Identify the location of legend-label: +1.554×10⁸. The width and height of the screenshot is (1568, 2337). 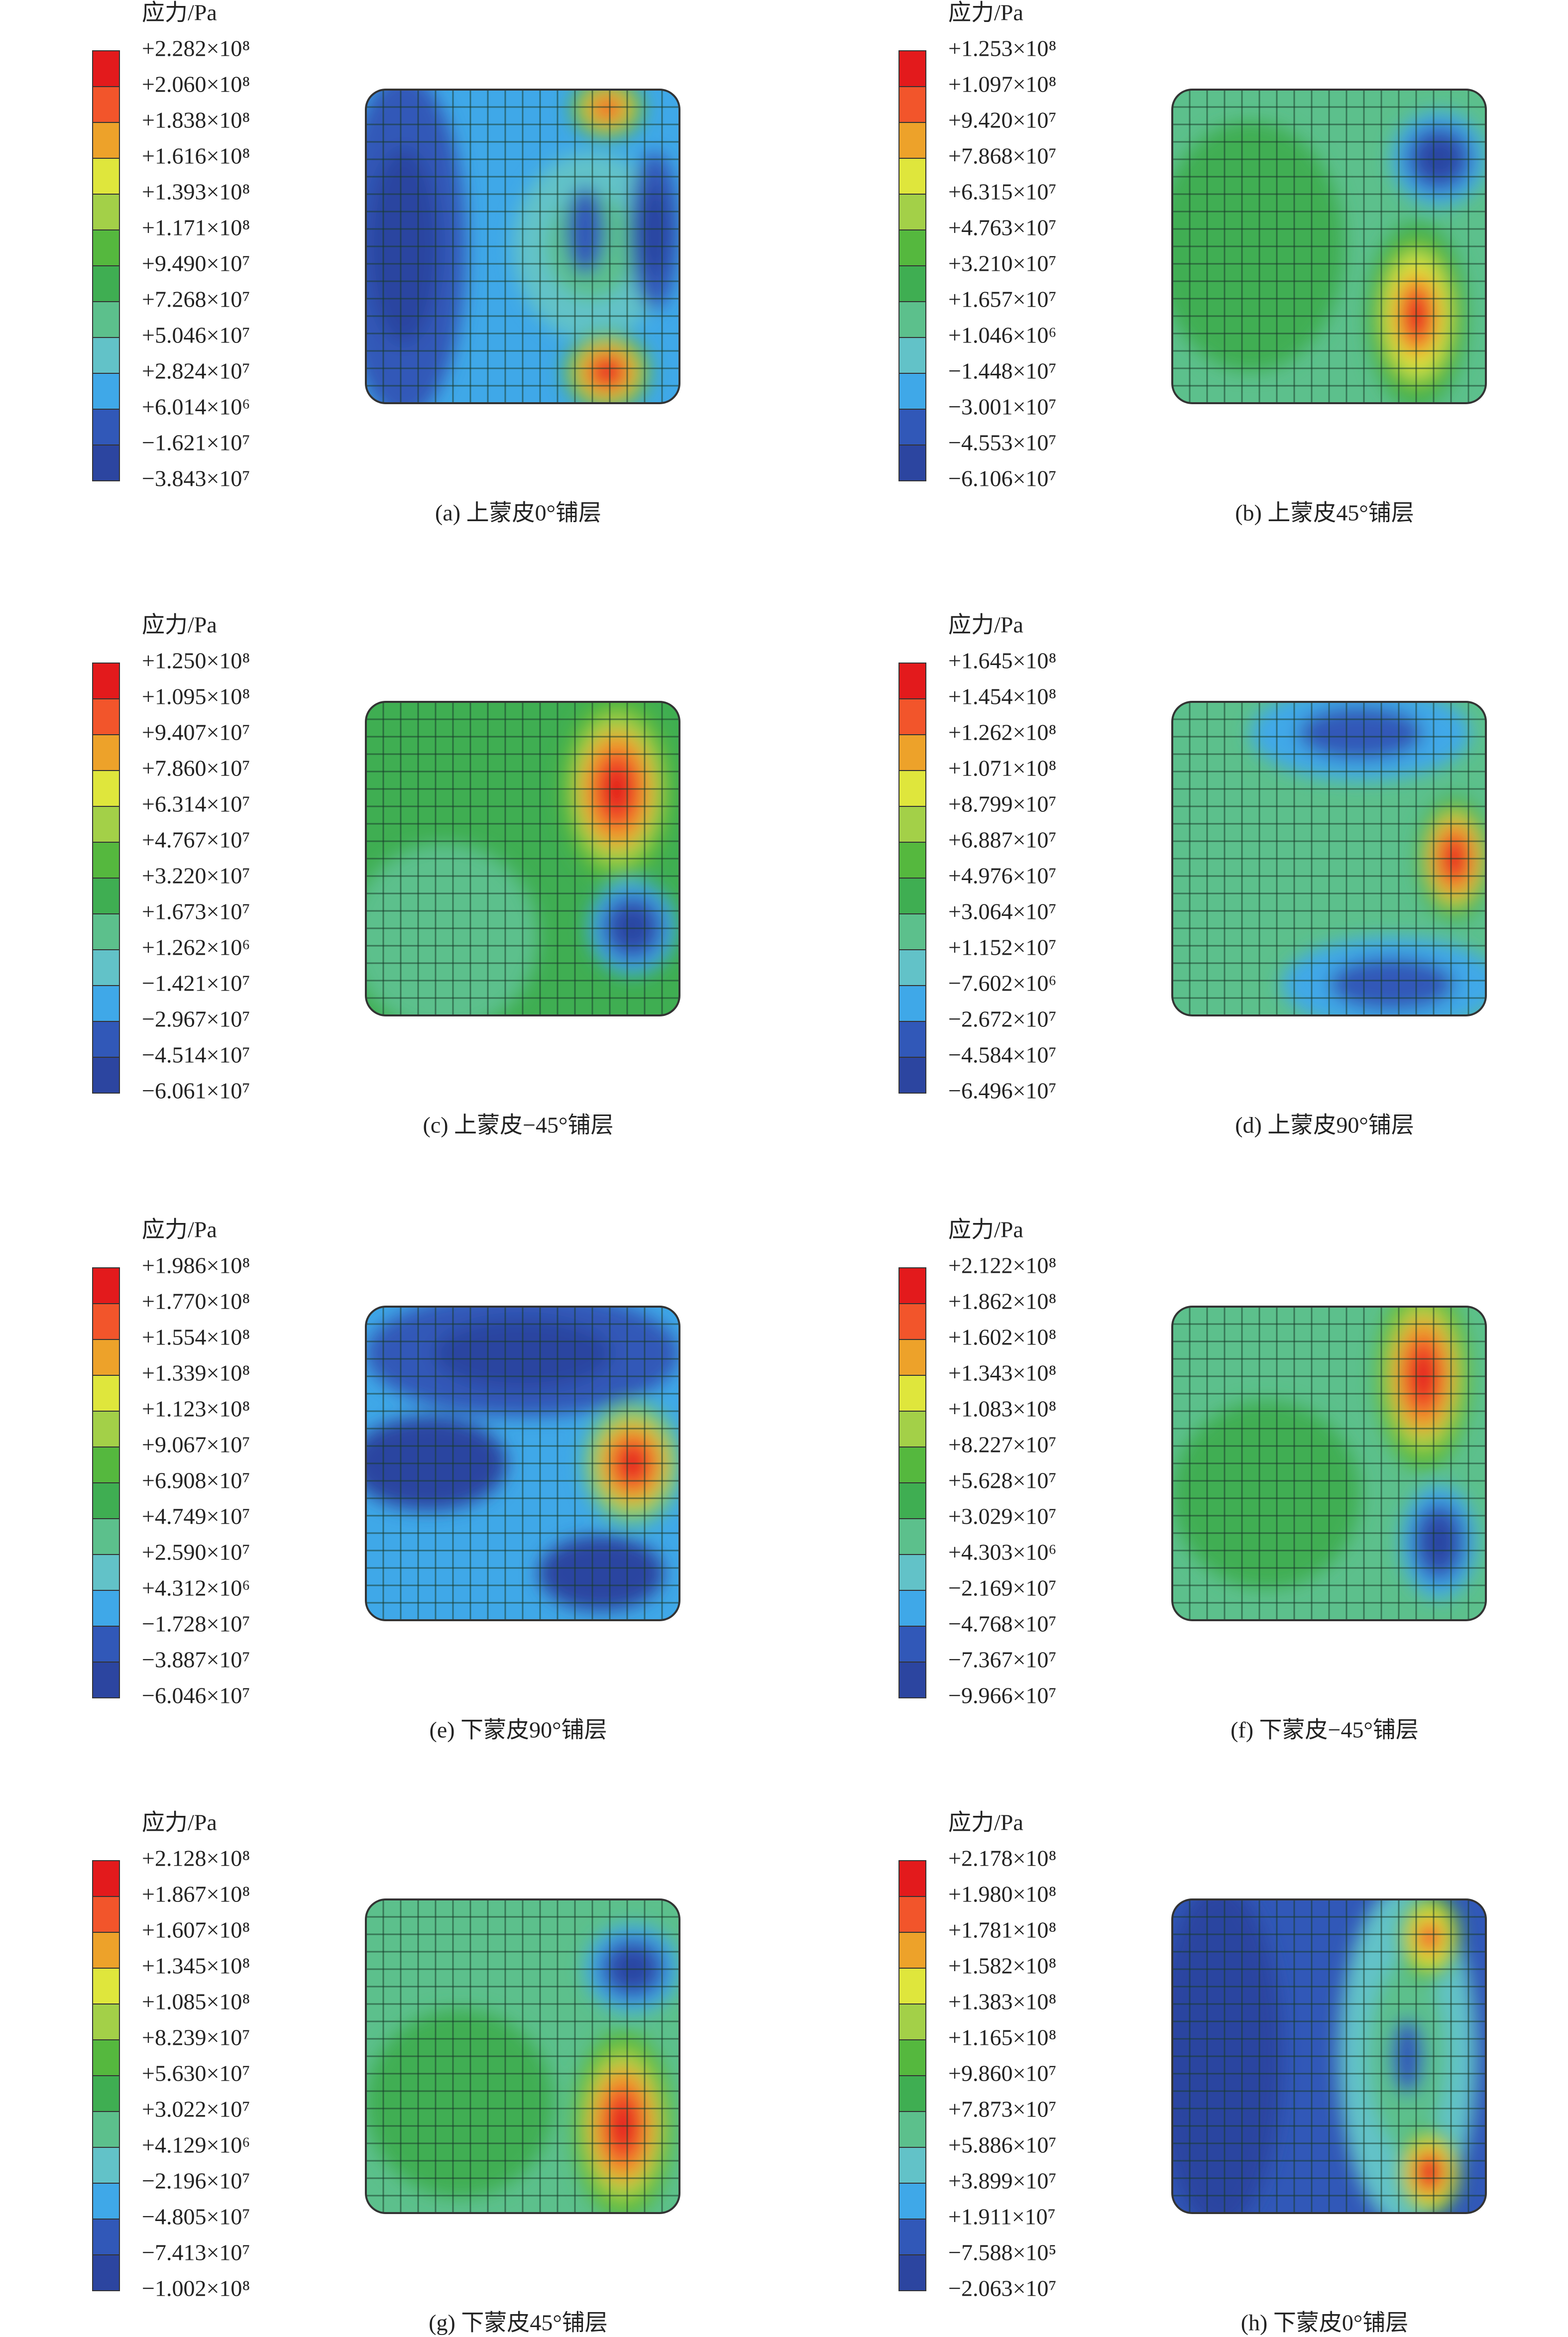
(196, 1337).